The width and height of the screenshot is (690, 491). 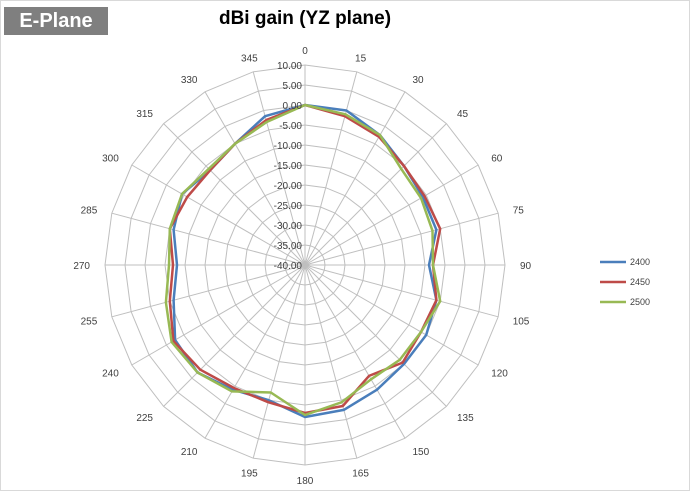 I want to click on chart-title: dBi gain (YZ plane), so click(x=305, y=18).